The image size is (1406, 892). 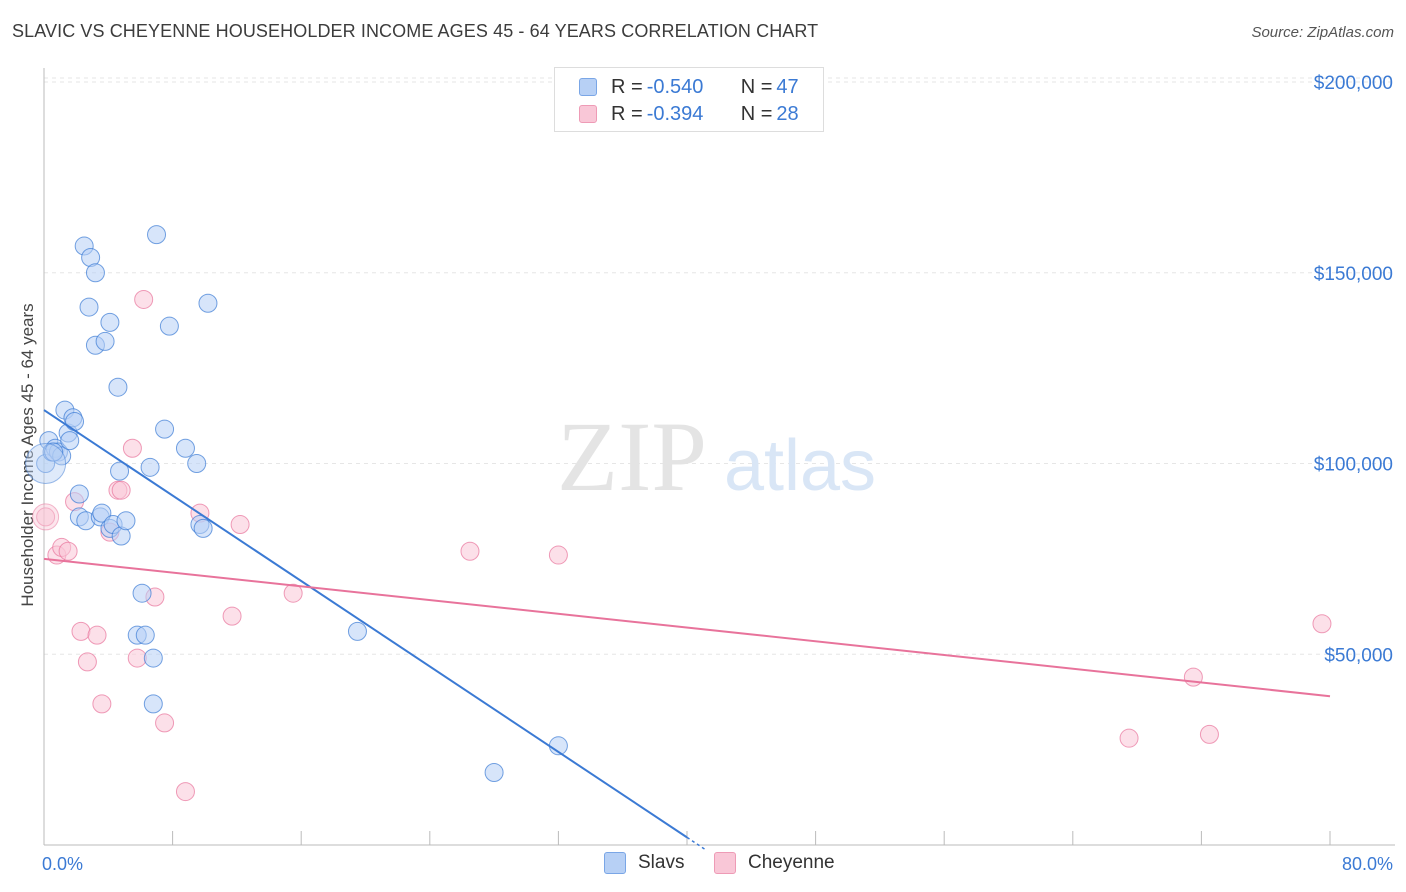 I want to click on legend-r-value: -0.540, so click(x=675, y=86).